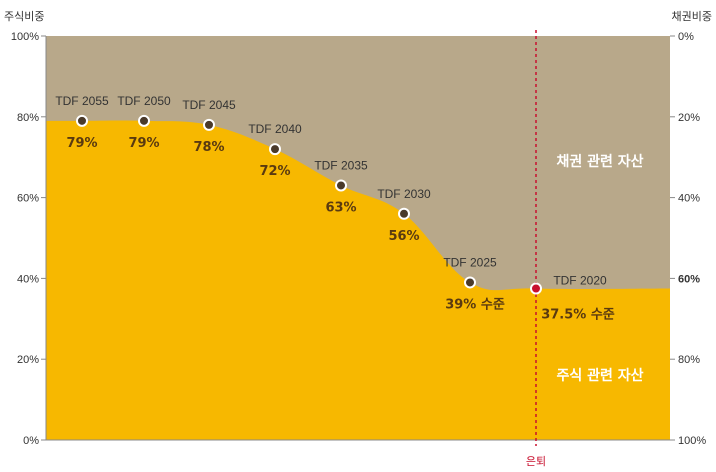 This screenshot has height=472, width=716. I want to click on bond-region-label: 채권 관련 자산, so click(599, 161).